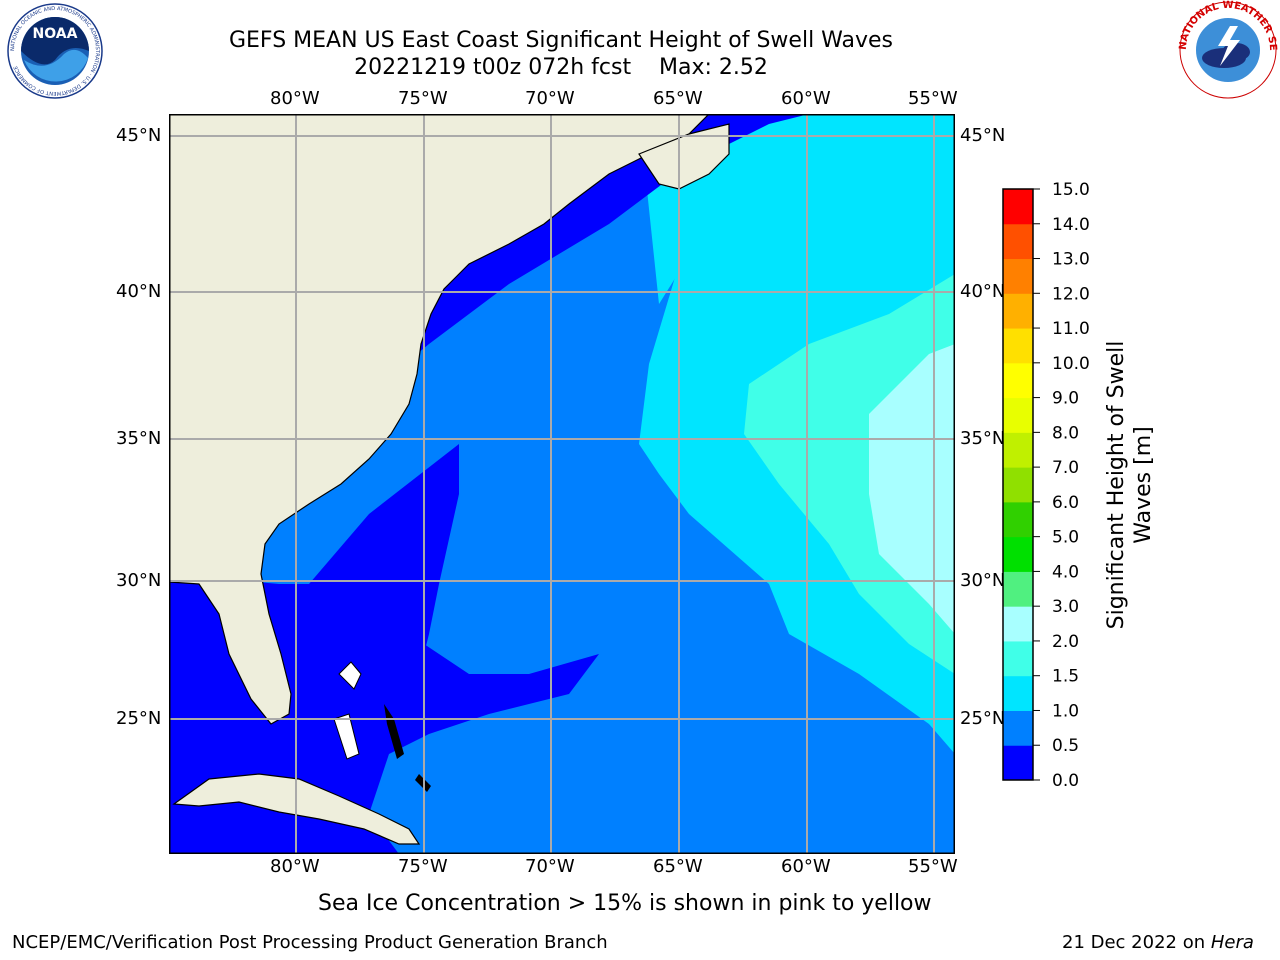 This screenshot has height=960, width=1280. What do you see at coordinates (678, 98) in the screenshot?
I see `lon-tick-top-65w: 65°W` at bounding box center [678, 98].